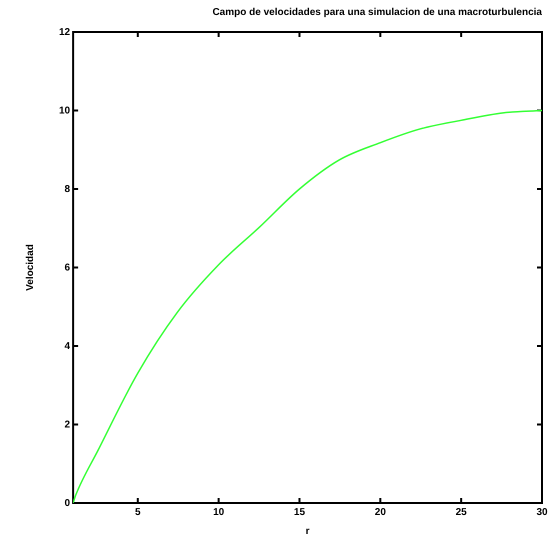 The image size is (552, 541). I want to click on y-tick-label: 12, so click(65, 32).